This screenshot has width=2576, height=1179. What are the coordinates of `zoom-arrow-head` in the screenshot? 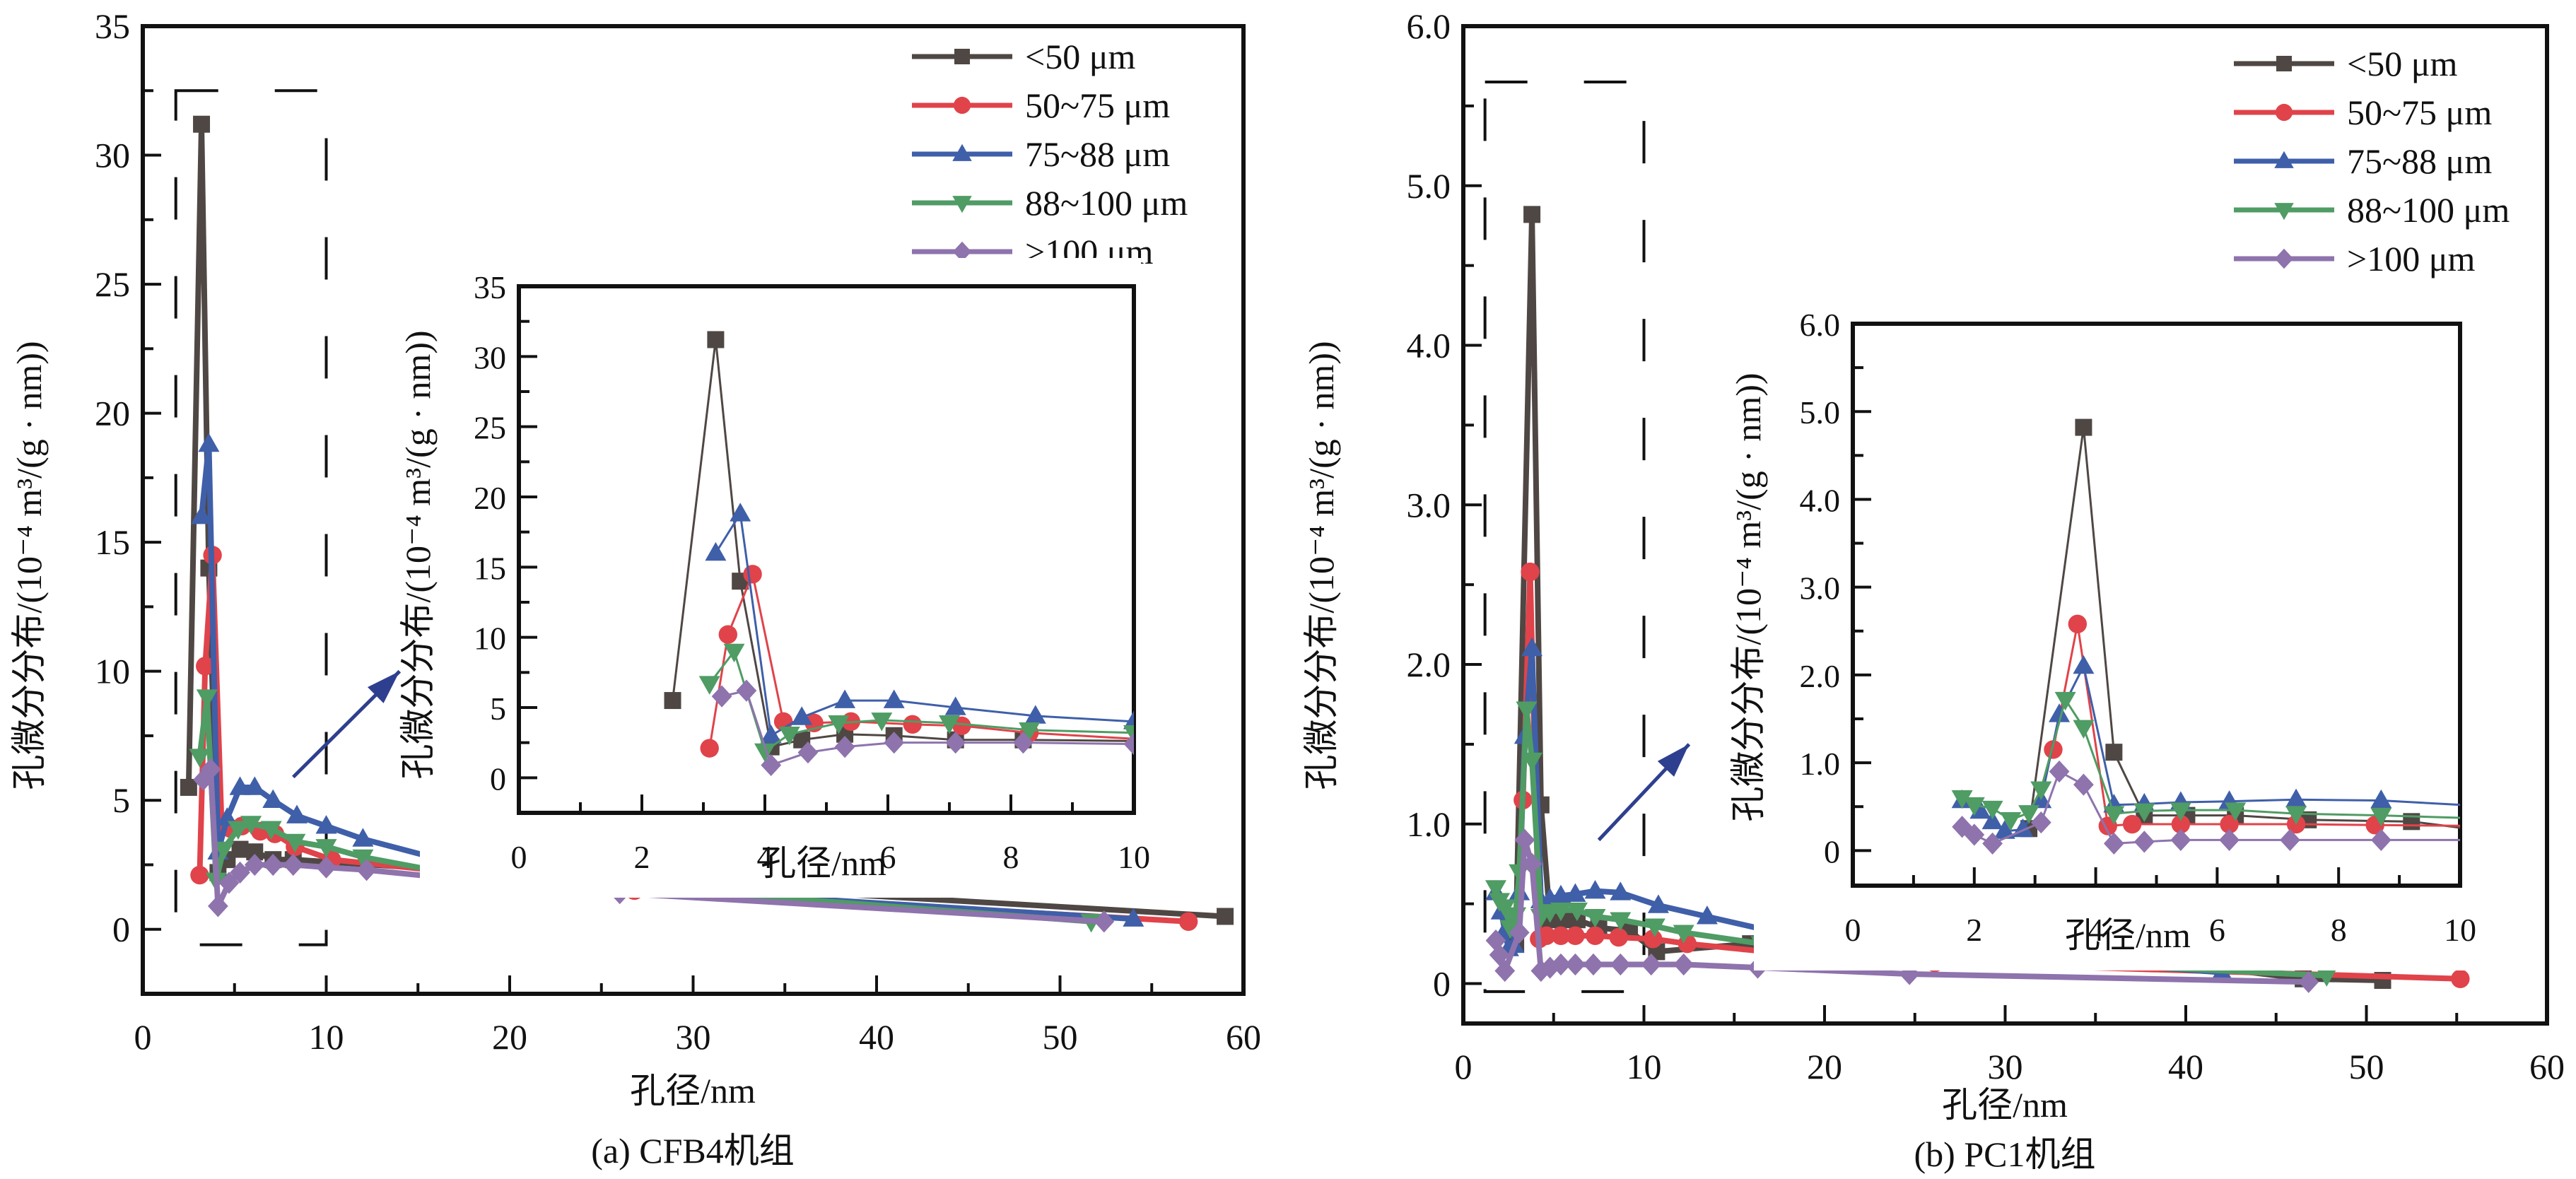 It's located at (384, 687).